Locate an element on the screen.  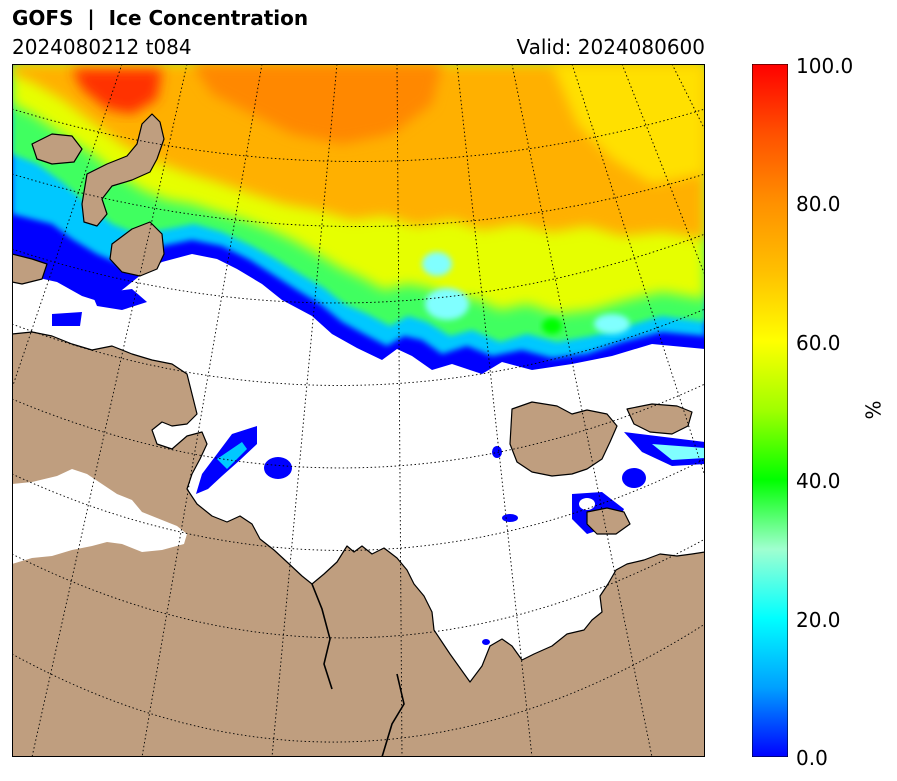
colorbar-gradient is located at coordinates (770, 410).